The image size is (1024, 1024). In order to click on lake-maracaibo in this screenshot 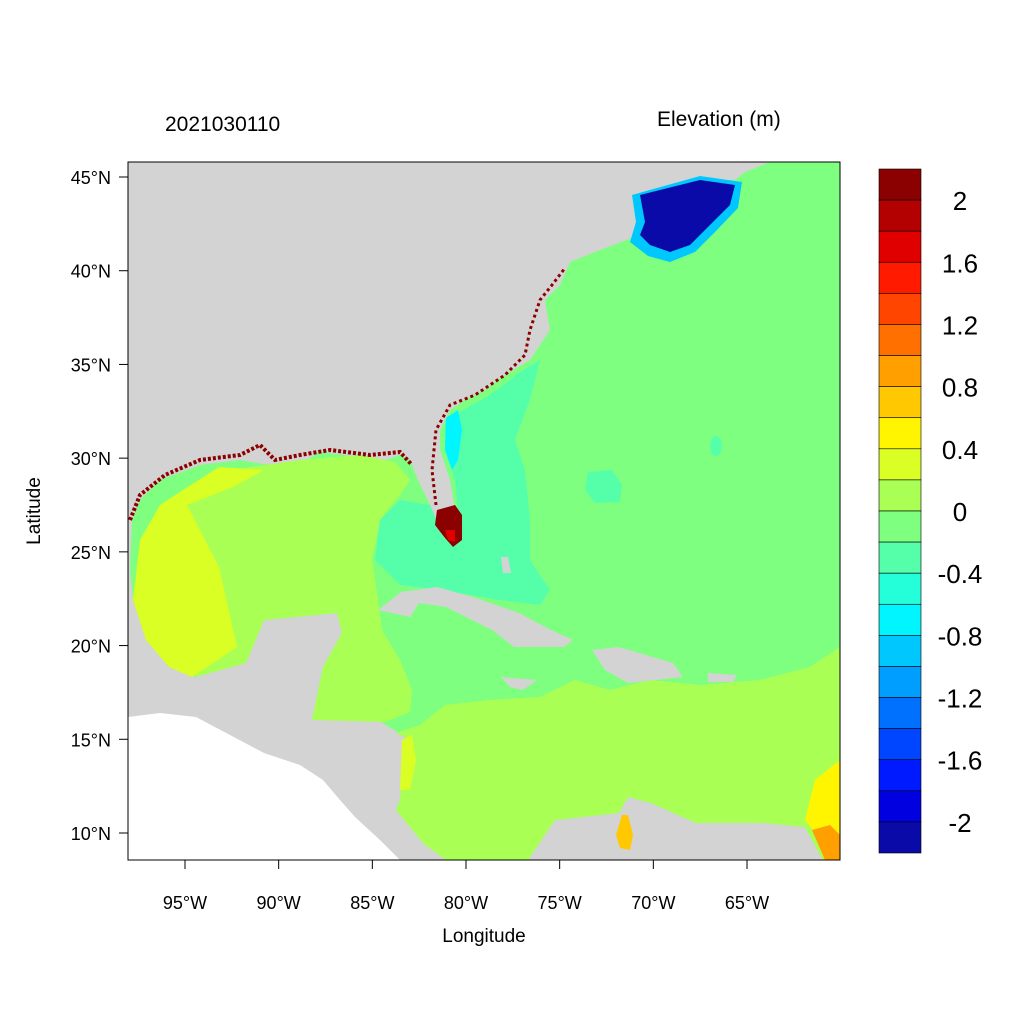, I will do `click(624, 832)`.